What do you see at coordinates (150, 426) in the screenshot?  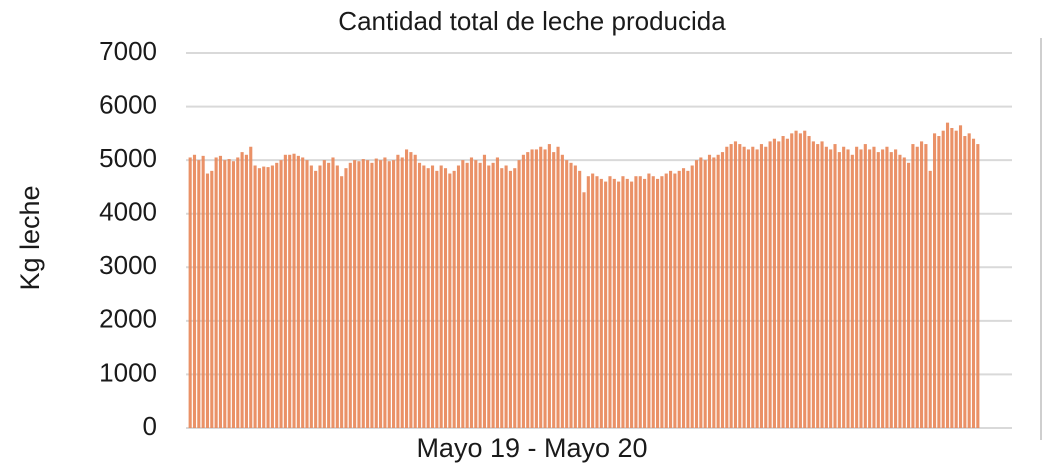 I see `y-tick-label: 0` at bounding box center [150, 426].